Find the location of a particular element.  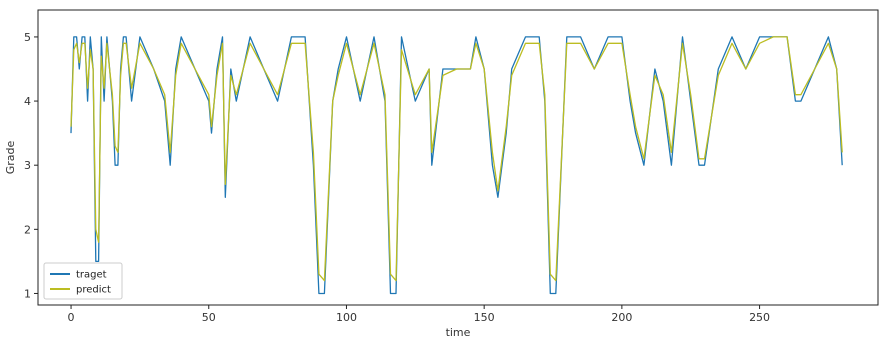

legend: traget predict is located at coordinates (83, 281).